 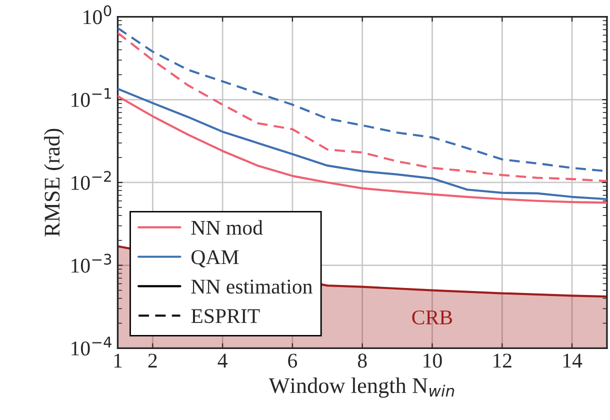 What do you see at coordinates (225, 316) in the screenshot?
I see `legend-label: ESPRIT` at bounding box center [225, 316].